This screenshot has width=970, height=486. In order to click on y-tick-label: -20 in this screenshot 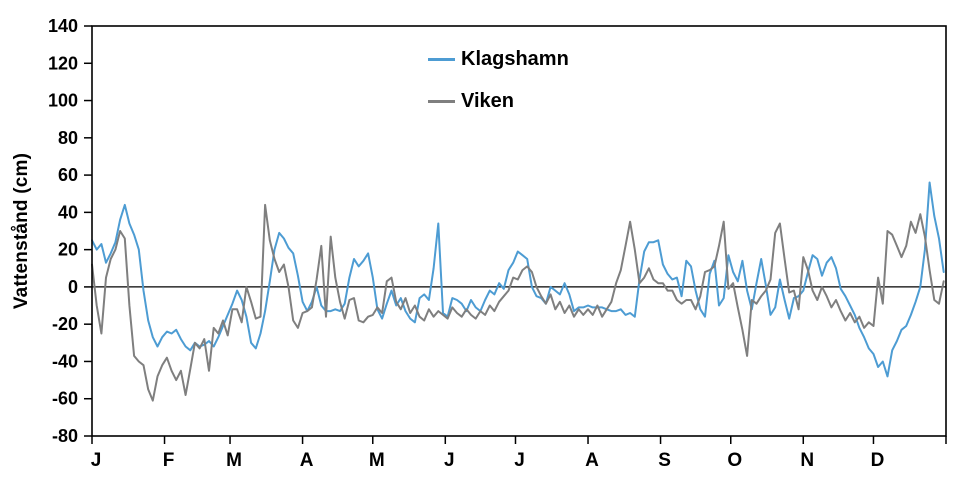, I will do `click(65, 324)`.